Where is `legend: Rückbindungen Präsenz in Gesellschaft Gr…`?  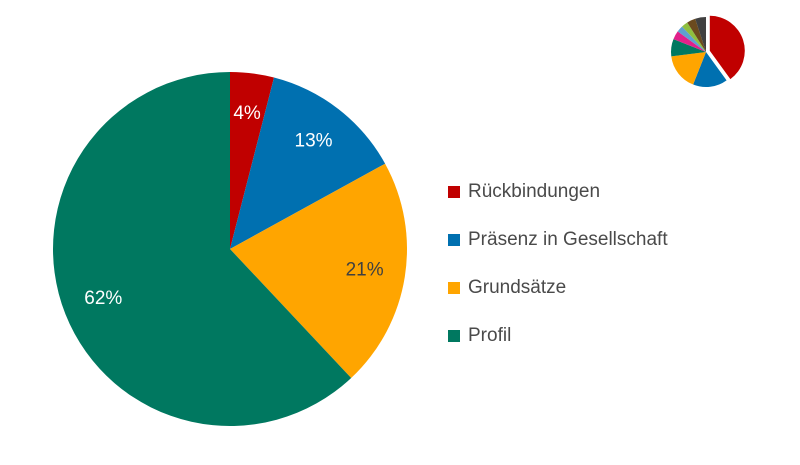 legend: Rückbindungen Präsenz in Gesellschaft Gr… is located at coordinates (558, 264).